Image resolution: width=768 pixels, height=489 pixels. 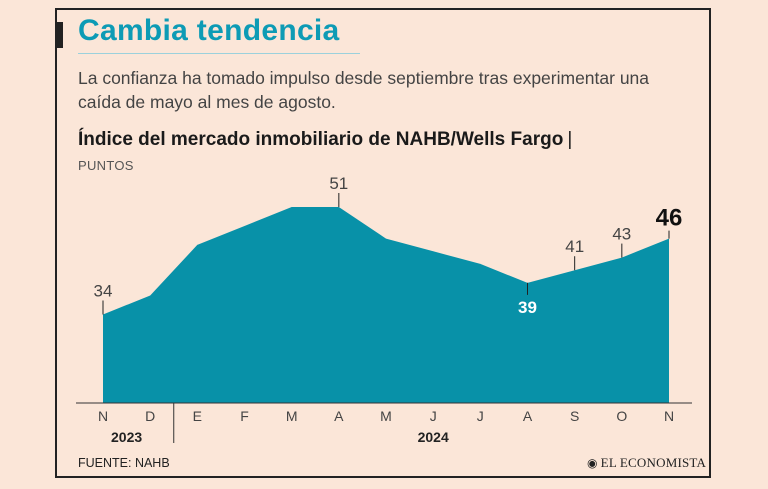 What do you see at coordinates (106, 165) in the screenshot?
I see `units-label: PUNTOS` at bounding box center [106, 165].